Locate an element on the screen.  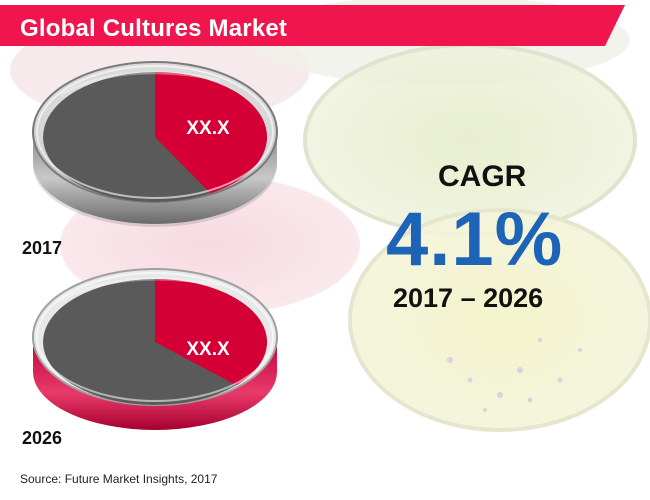
year-label-2017: 2017 is located at coordinates (42, 248).